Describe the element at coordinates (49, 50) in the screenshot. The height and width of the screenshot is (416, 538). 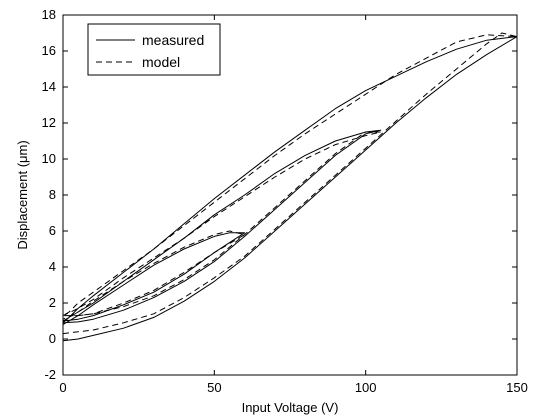
I see `y-tick-label: 16` at that location.